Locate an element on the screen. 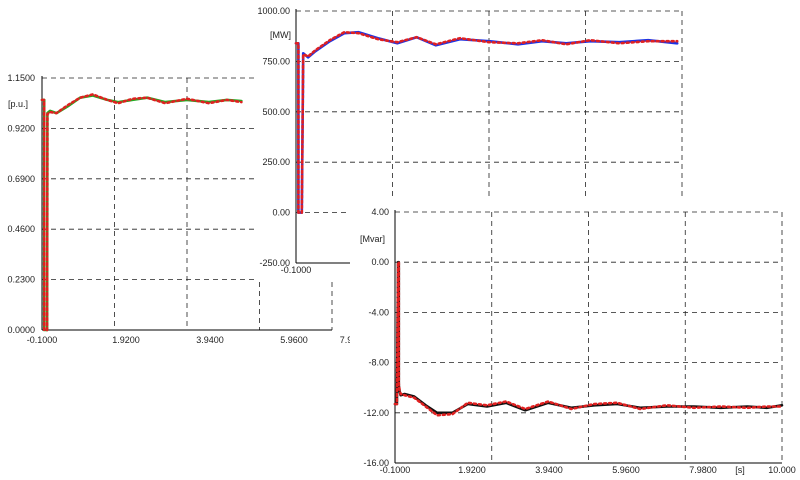 Image resolution: width=800 pixels, height=480 pixels. active_power-ytick-label: 1000.00 is located at coordinates (273, 11).